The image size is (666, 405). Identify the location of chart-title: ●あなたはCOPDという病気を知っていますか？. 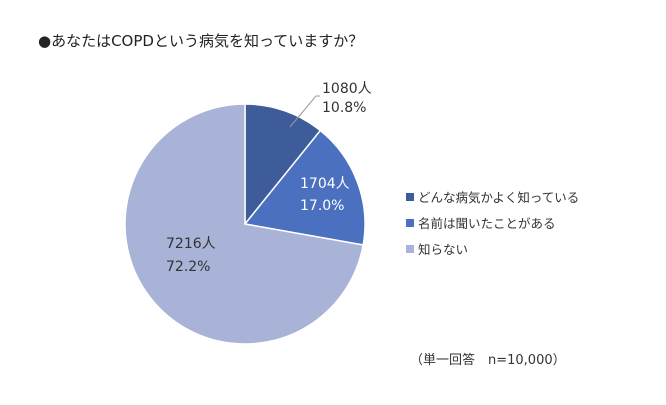
(201, 41).